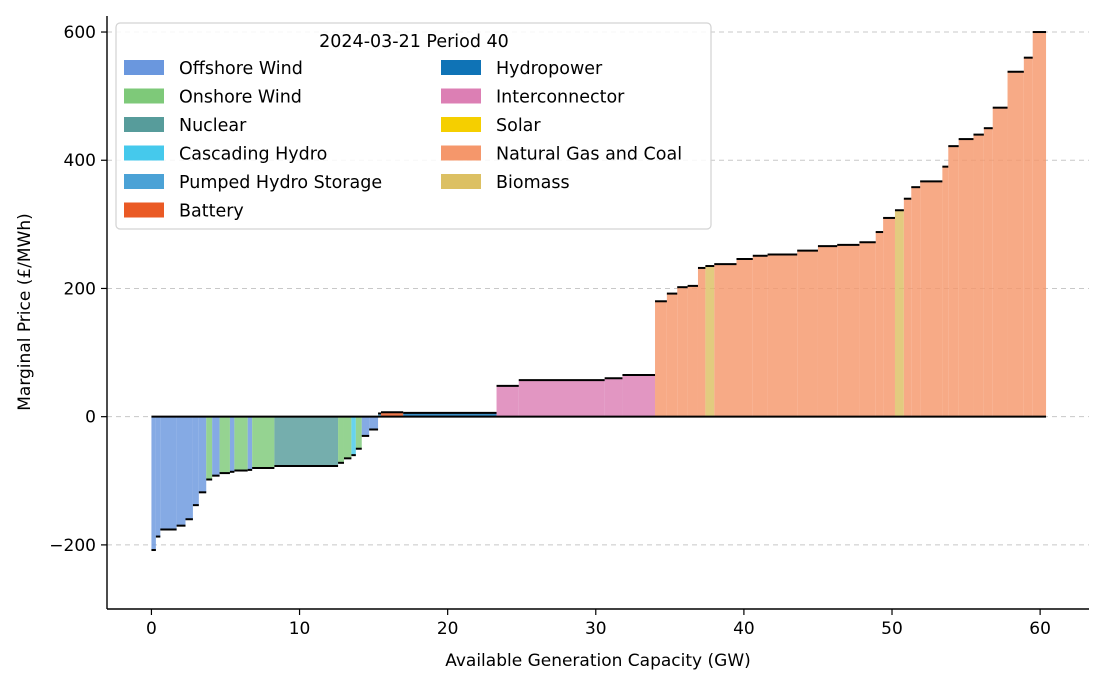  I want to click on legend-label-8: Solar, so click(518, 126).